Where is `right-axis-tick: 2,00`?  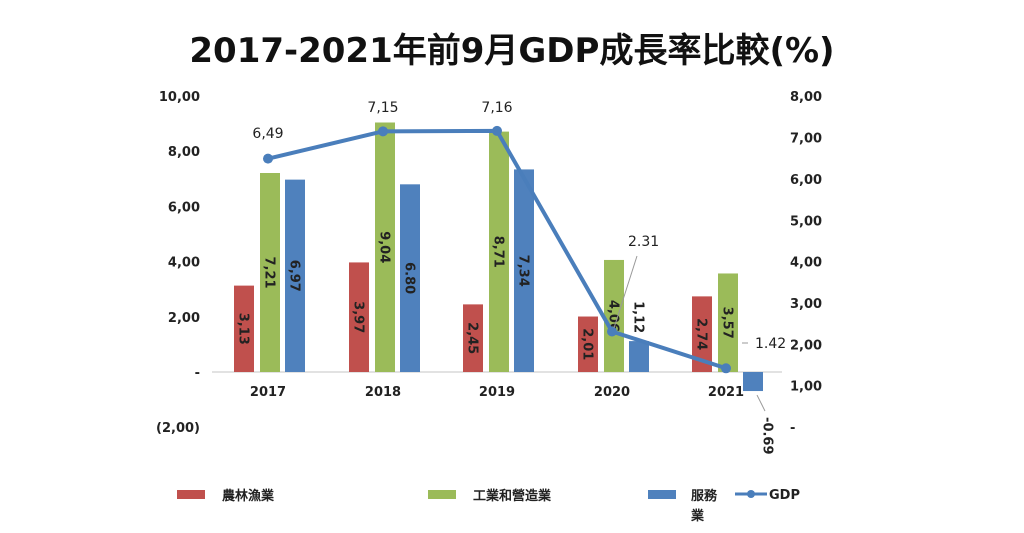 right-axis-tick: 2,00 is located at coordinates (806, 345).